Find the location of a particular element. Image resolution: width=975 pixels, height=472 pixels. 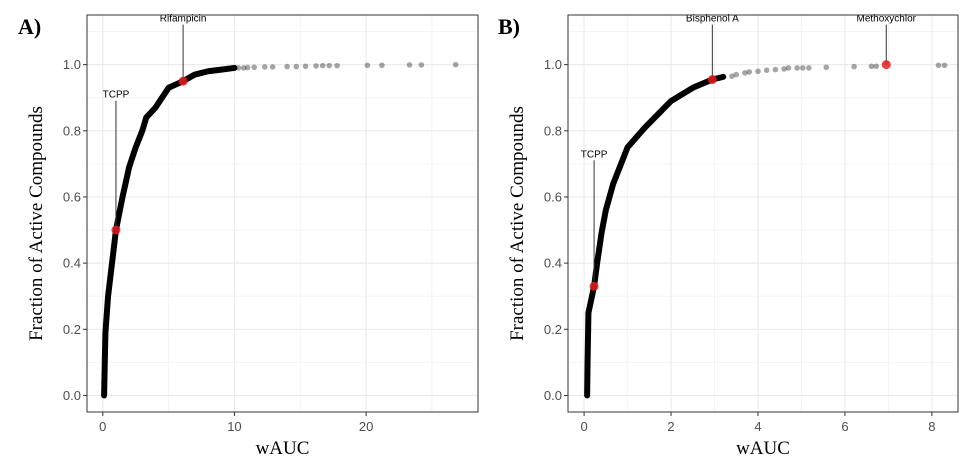

annotation-label: Rifampicin is located at coordinates (183, 19).